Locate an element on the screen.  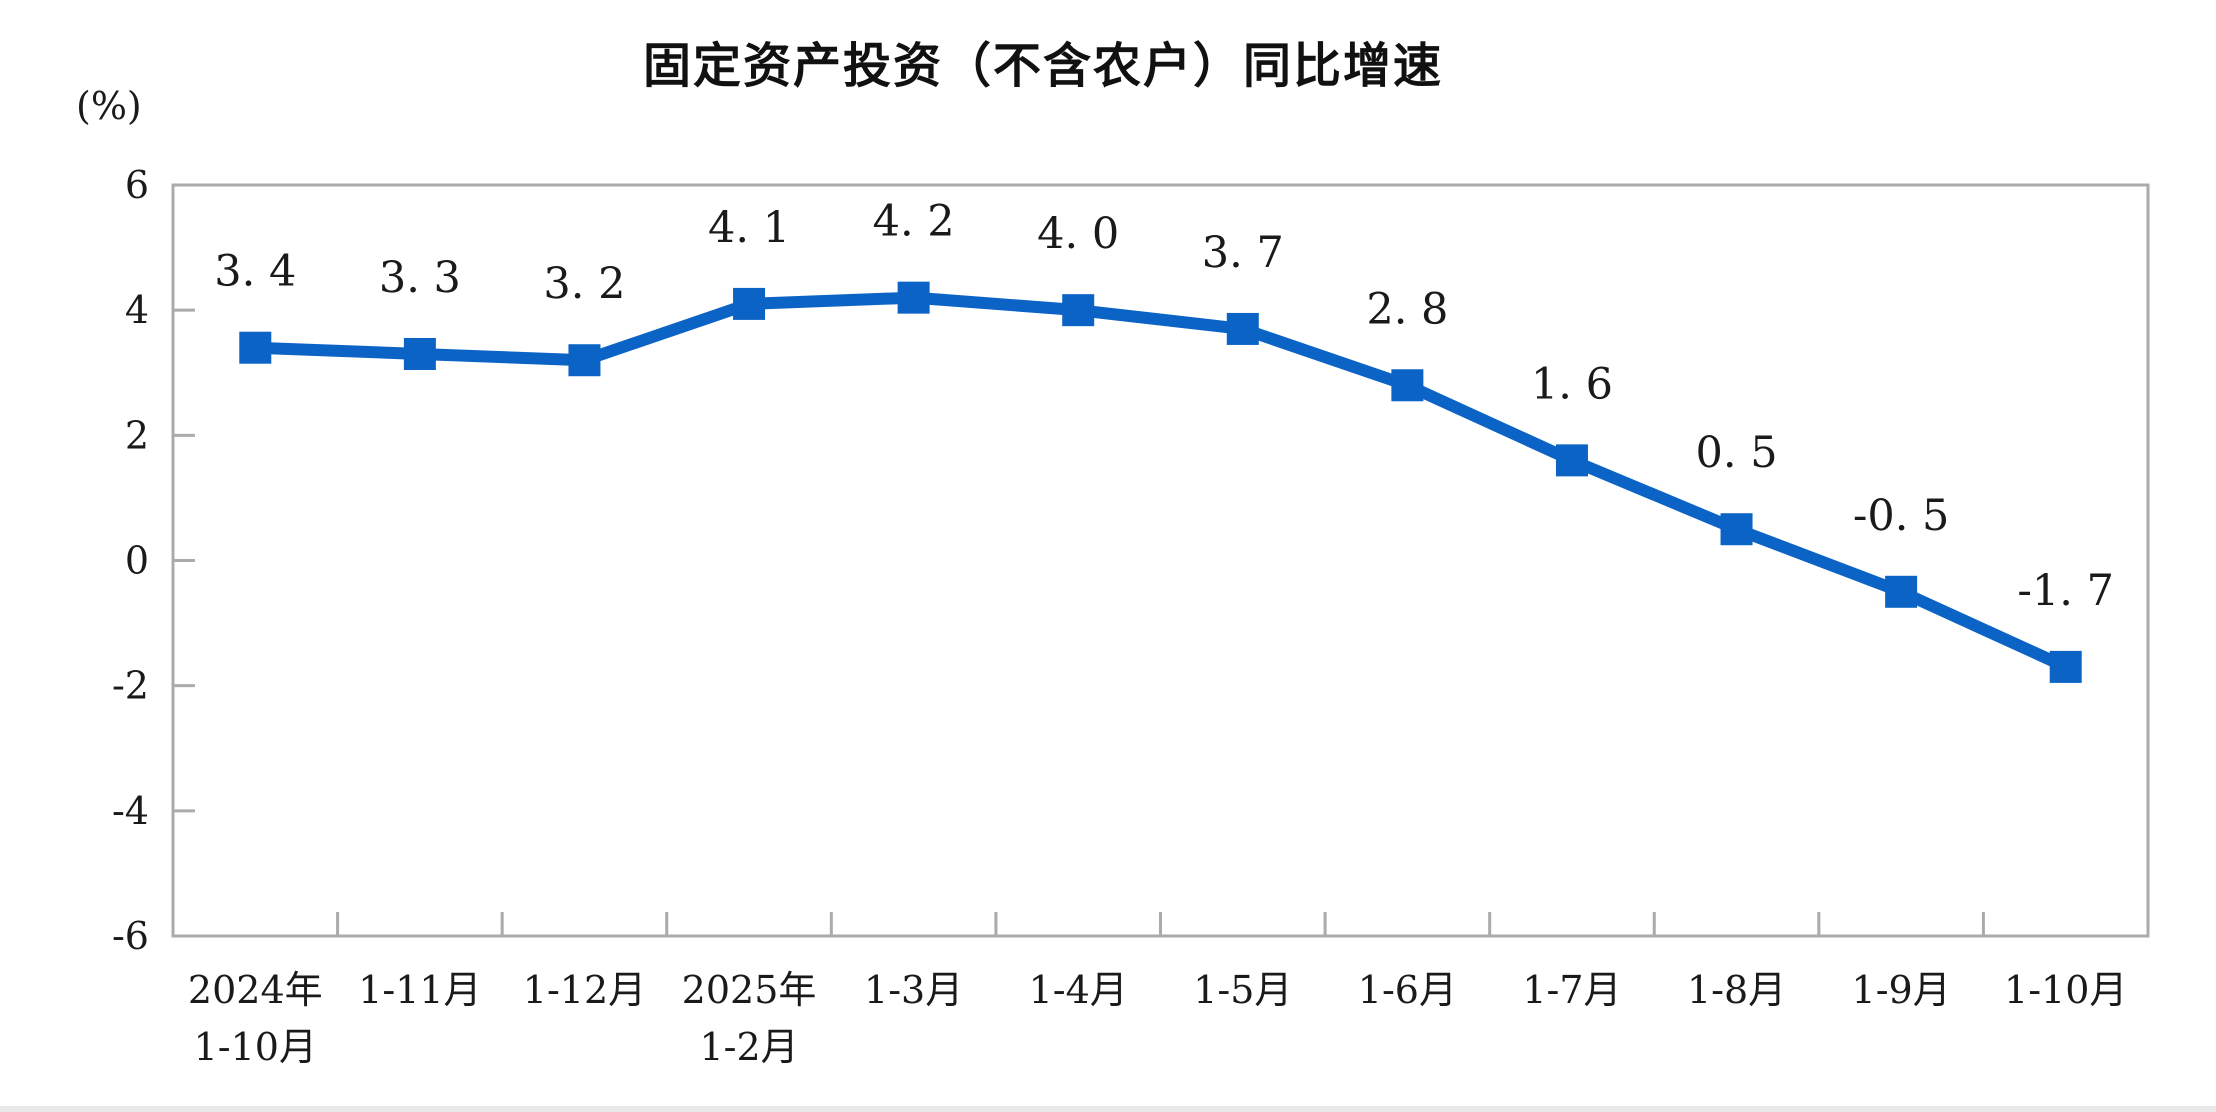
y-tick-label: 6 is located at coordinates (137, 185).